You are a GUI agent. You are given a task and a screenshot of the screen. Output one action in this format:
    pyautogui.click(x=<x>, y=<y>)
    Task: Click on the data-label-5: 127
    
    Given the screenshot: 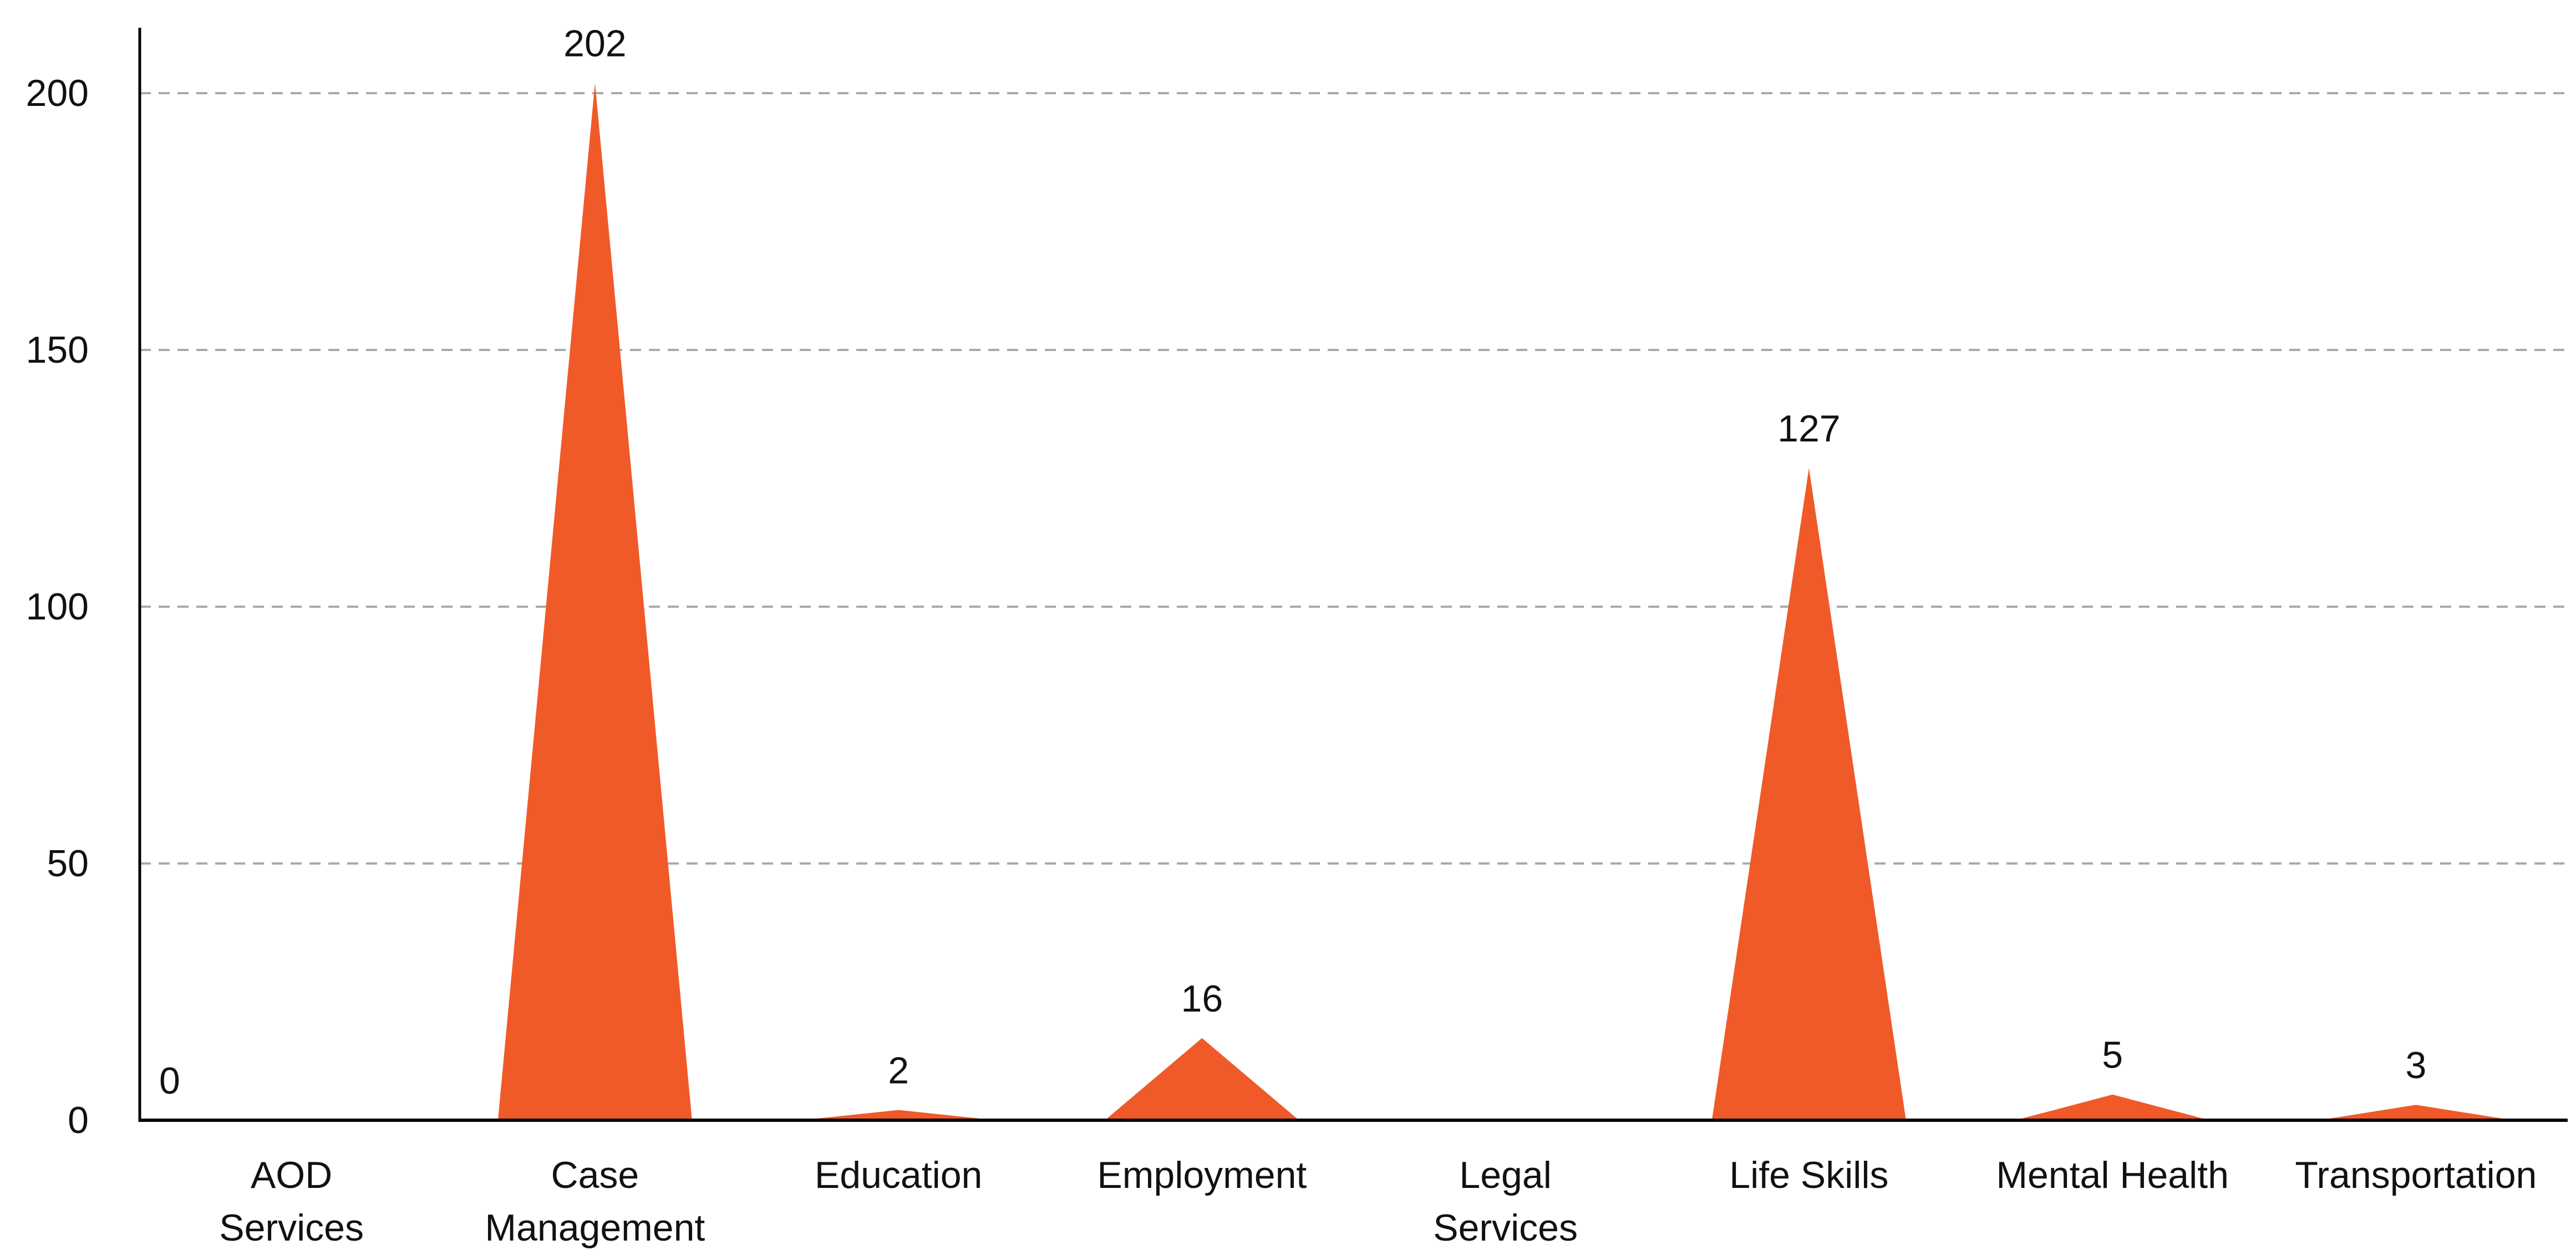 What is the action you would take?
    pyautogui.click(x=1808, y=429)
    